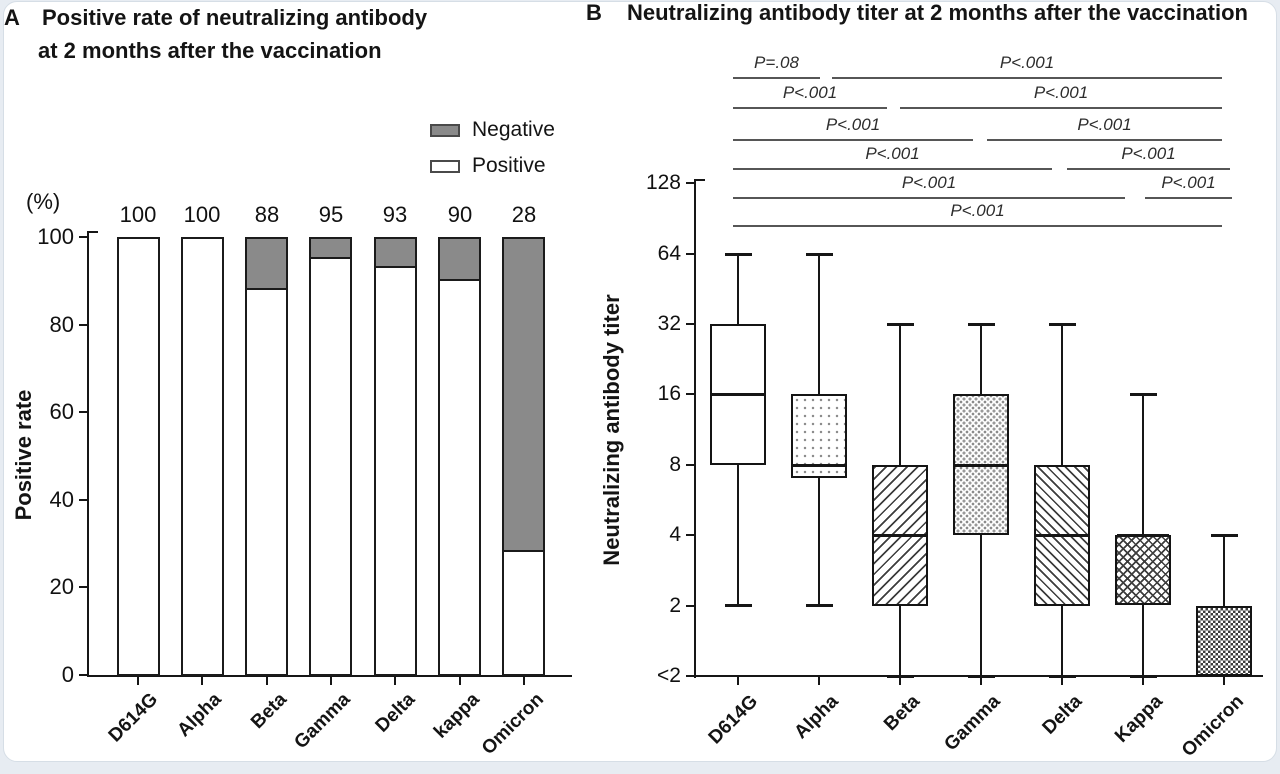 The height and width of the screenshot is (774, 1280). I want to click on y-axis-line-b, so click(695, 428).